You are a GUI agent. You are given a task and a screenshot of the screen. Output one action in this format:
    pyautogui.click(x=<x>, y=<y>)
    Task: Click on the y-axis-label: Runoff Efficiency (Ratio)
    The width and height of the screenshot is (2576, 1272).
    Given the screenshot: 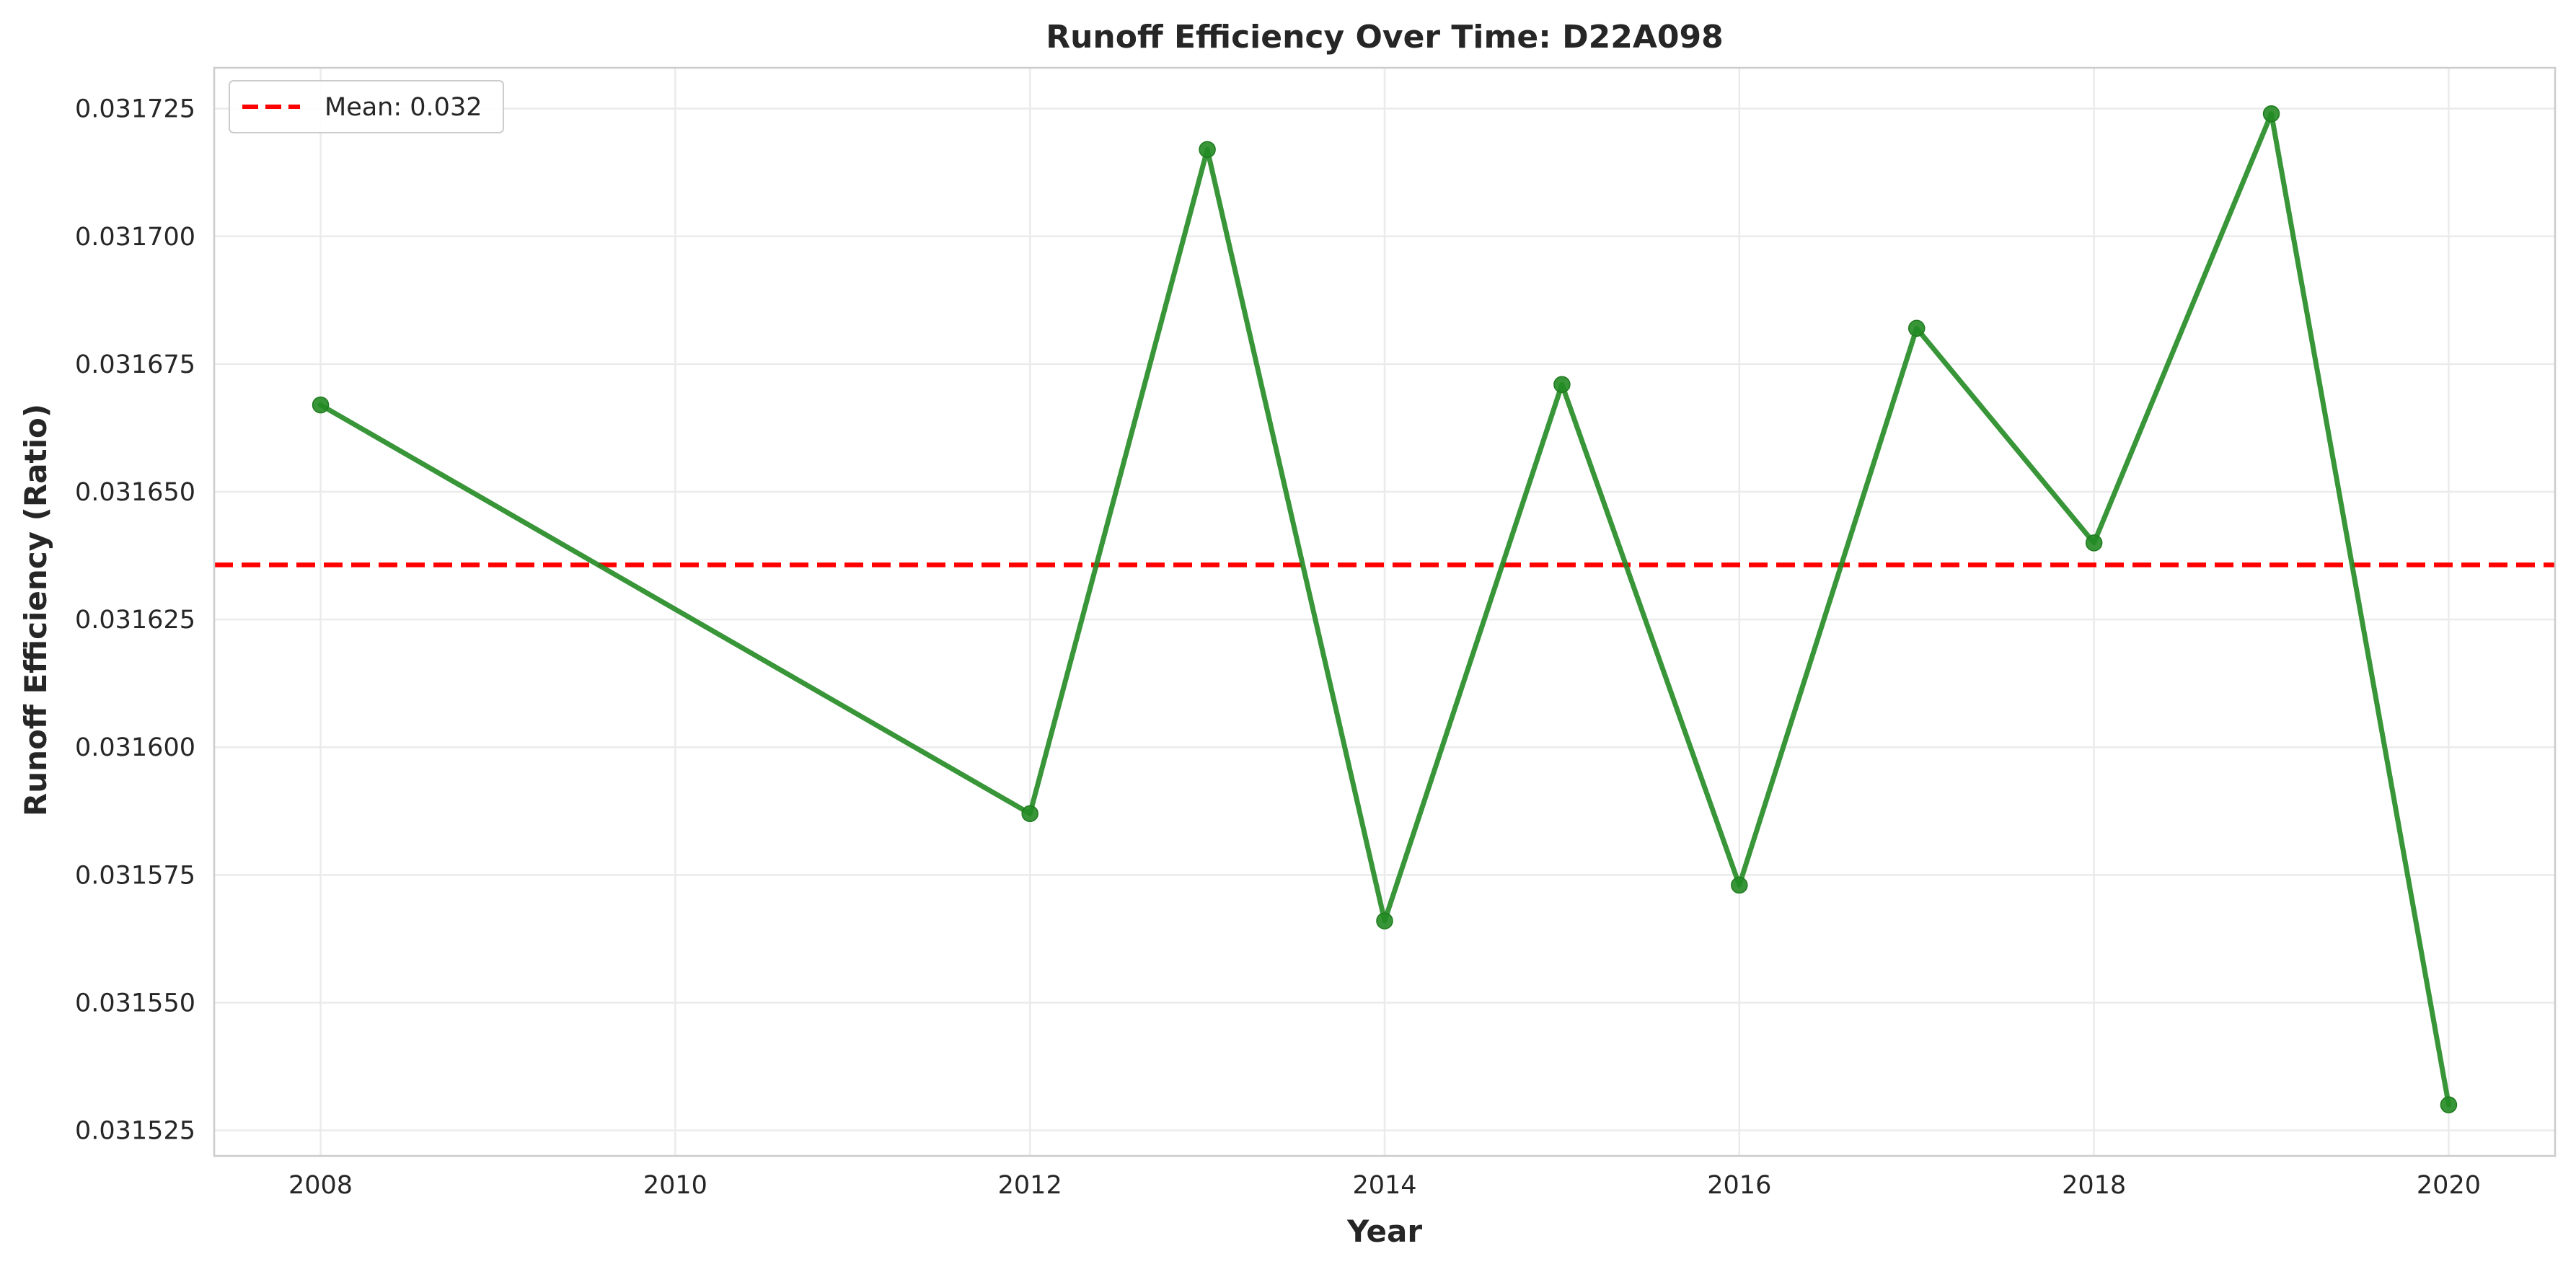 What is the action you would take?
    pyautogui.click(x=35, y=610)
    